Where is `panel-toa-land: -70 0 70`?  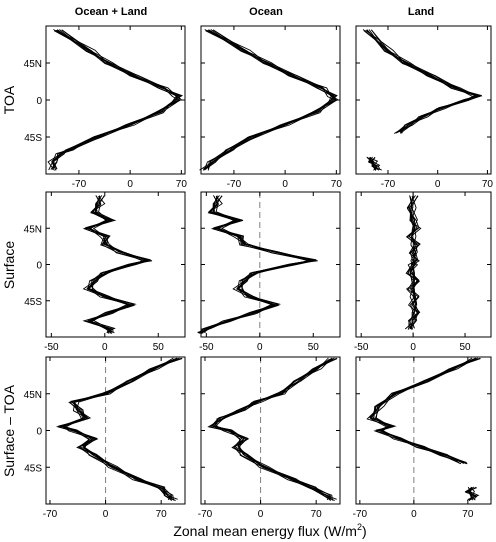
panel-toa-land: -70 0 70 is located at coordinates (424, 107).